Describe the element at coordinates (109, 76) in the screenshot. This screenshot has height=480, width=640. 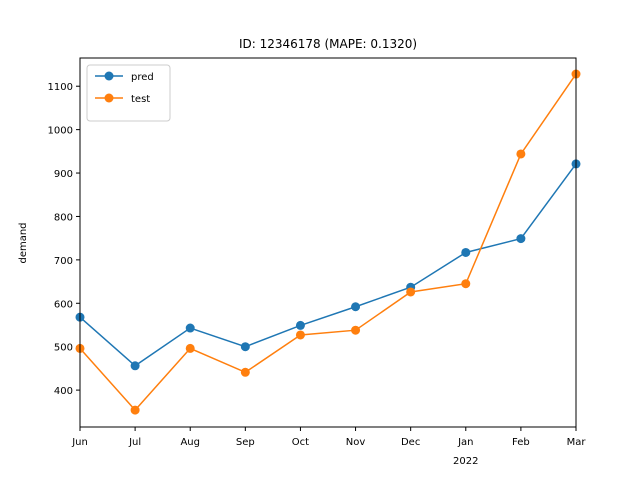
I see `legend-marker-pred` at that location.